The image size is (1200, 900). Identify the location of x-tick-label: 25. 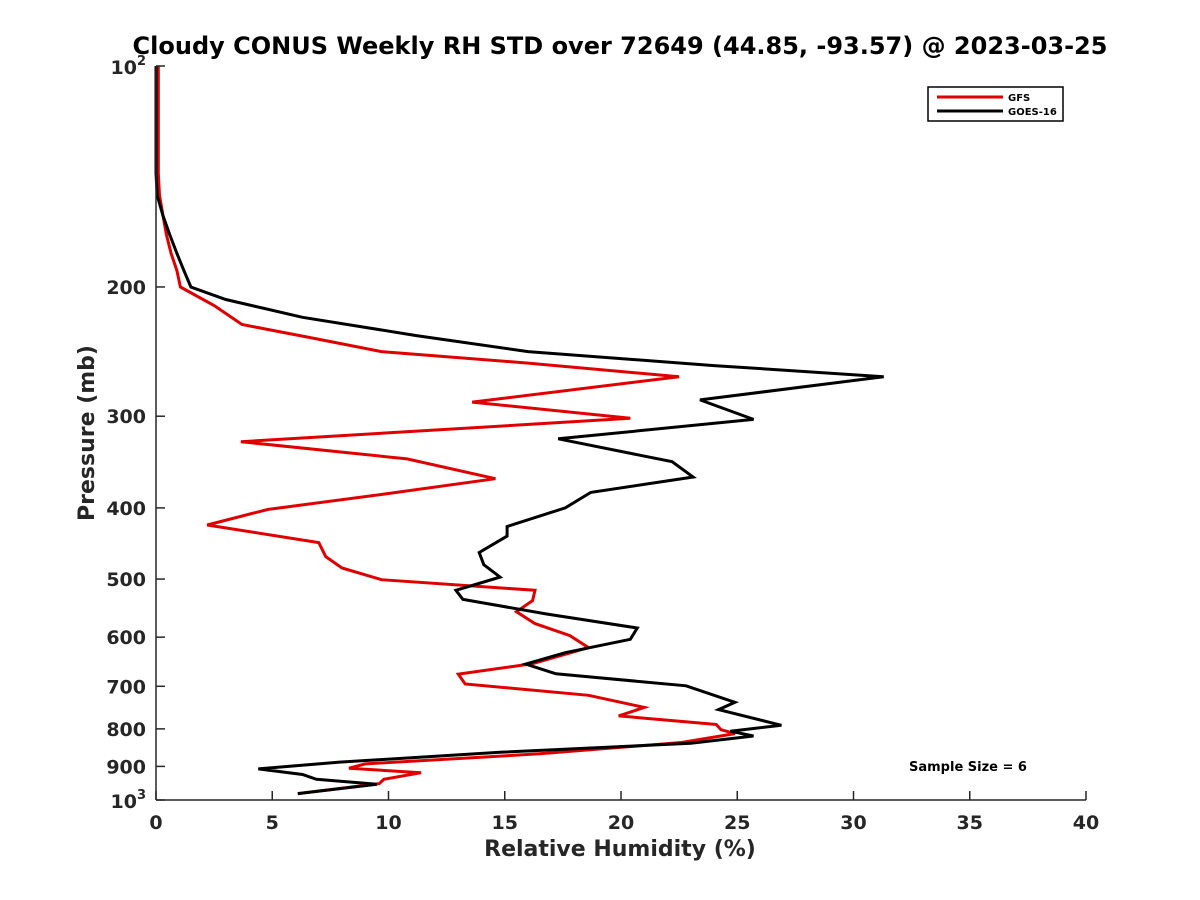
(737, 823).